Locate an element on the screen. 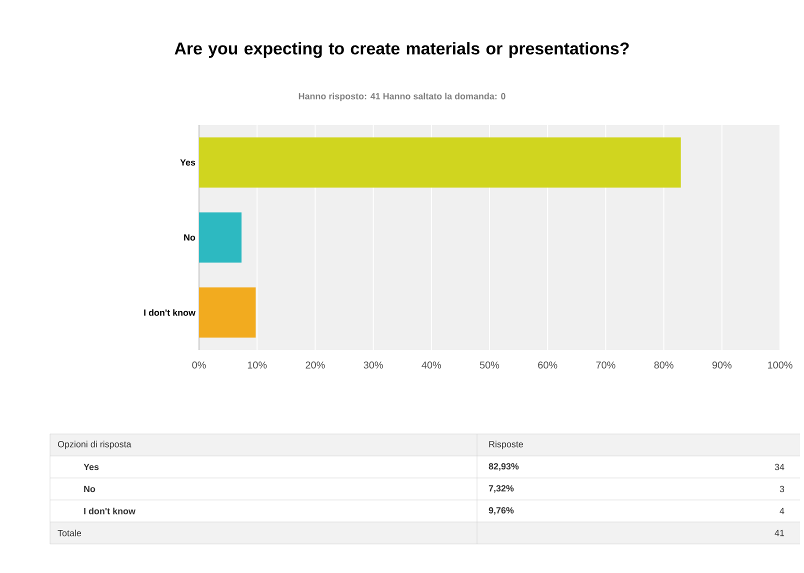 Image resolution: width=804 pixels, height=573 pixels. y-tick-label: Yes is located at coordinates (188, 162).